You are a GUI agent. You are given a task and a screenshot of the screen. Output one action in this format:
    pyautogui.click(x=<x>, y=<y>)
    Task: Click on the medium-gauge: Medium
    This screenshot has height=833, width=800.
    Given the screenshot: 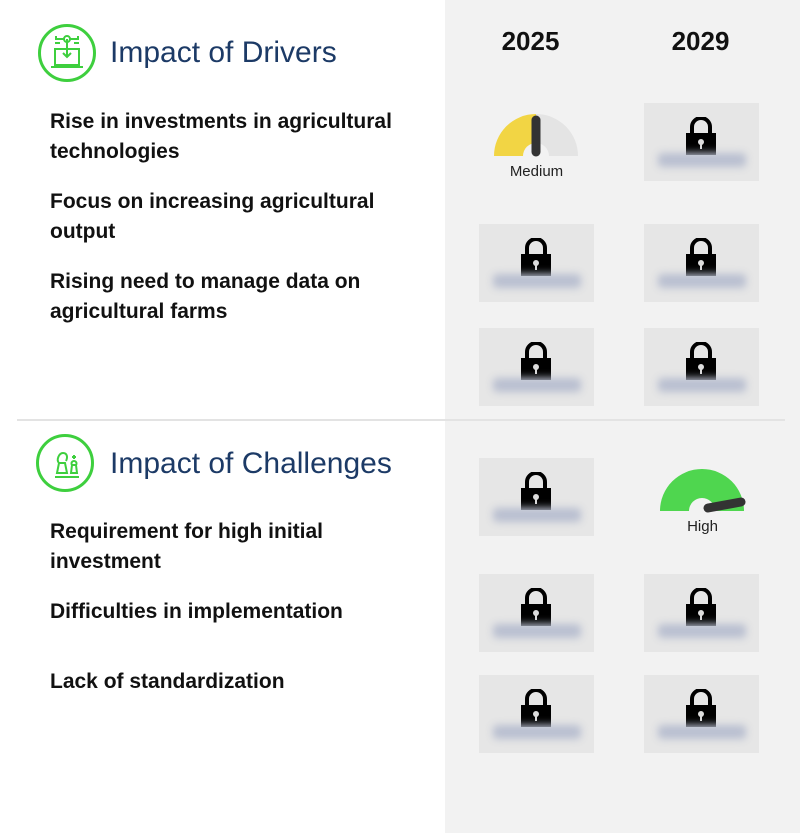 What is the action you would take?
    pyautogui.click(x=536, y=157)
    